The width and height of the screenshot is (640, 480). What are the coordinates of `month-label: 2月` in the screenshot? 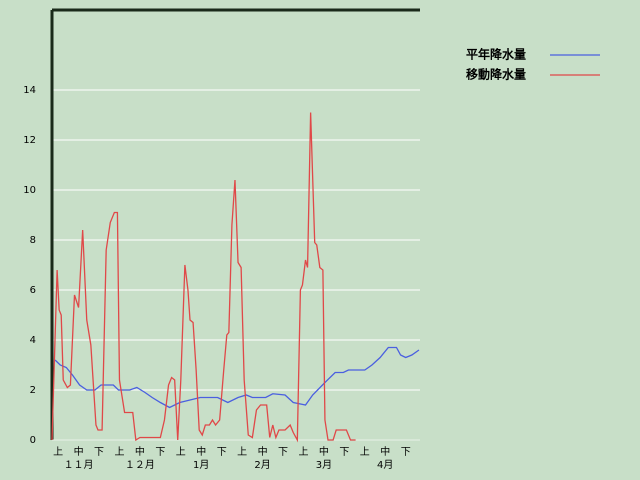 It's located at (262, 465).